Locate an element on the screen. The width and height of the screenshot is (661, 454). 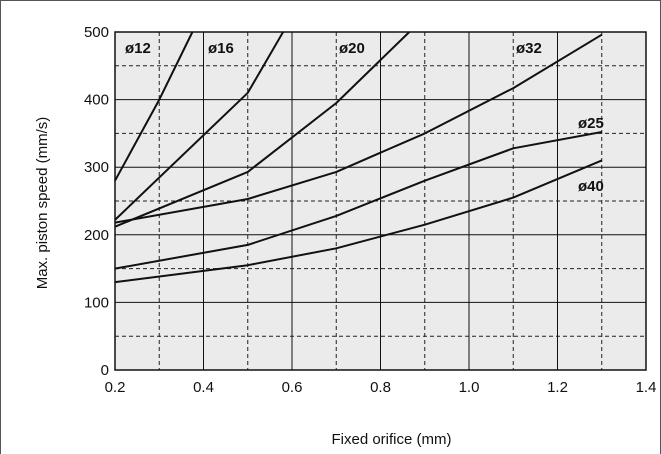
x-axis-title: Fixed orifice (mm) is located at coordinates (391, 439).